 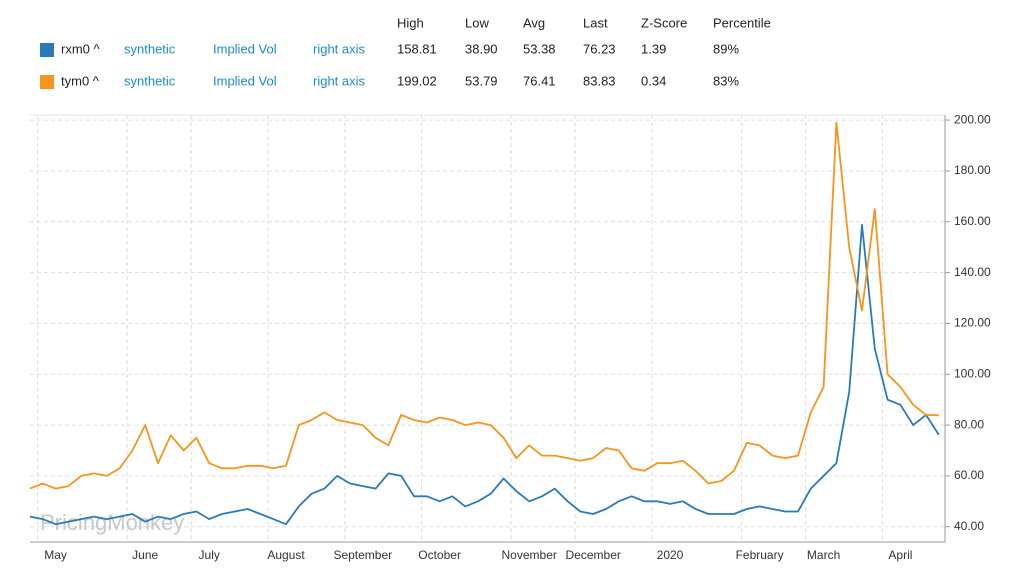 I want to click on y-tick-label: 200.00, so click(x=972, y=119).